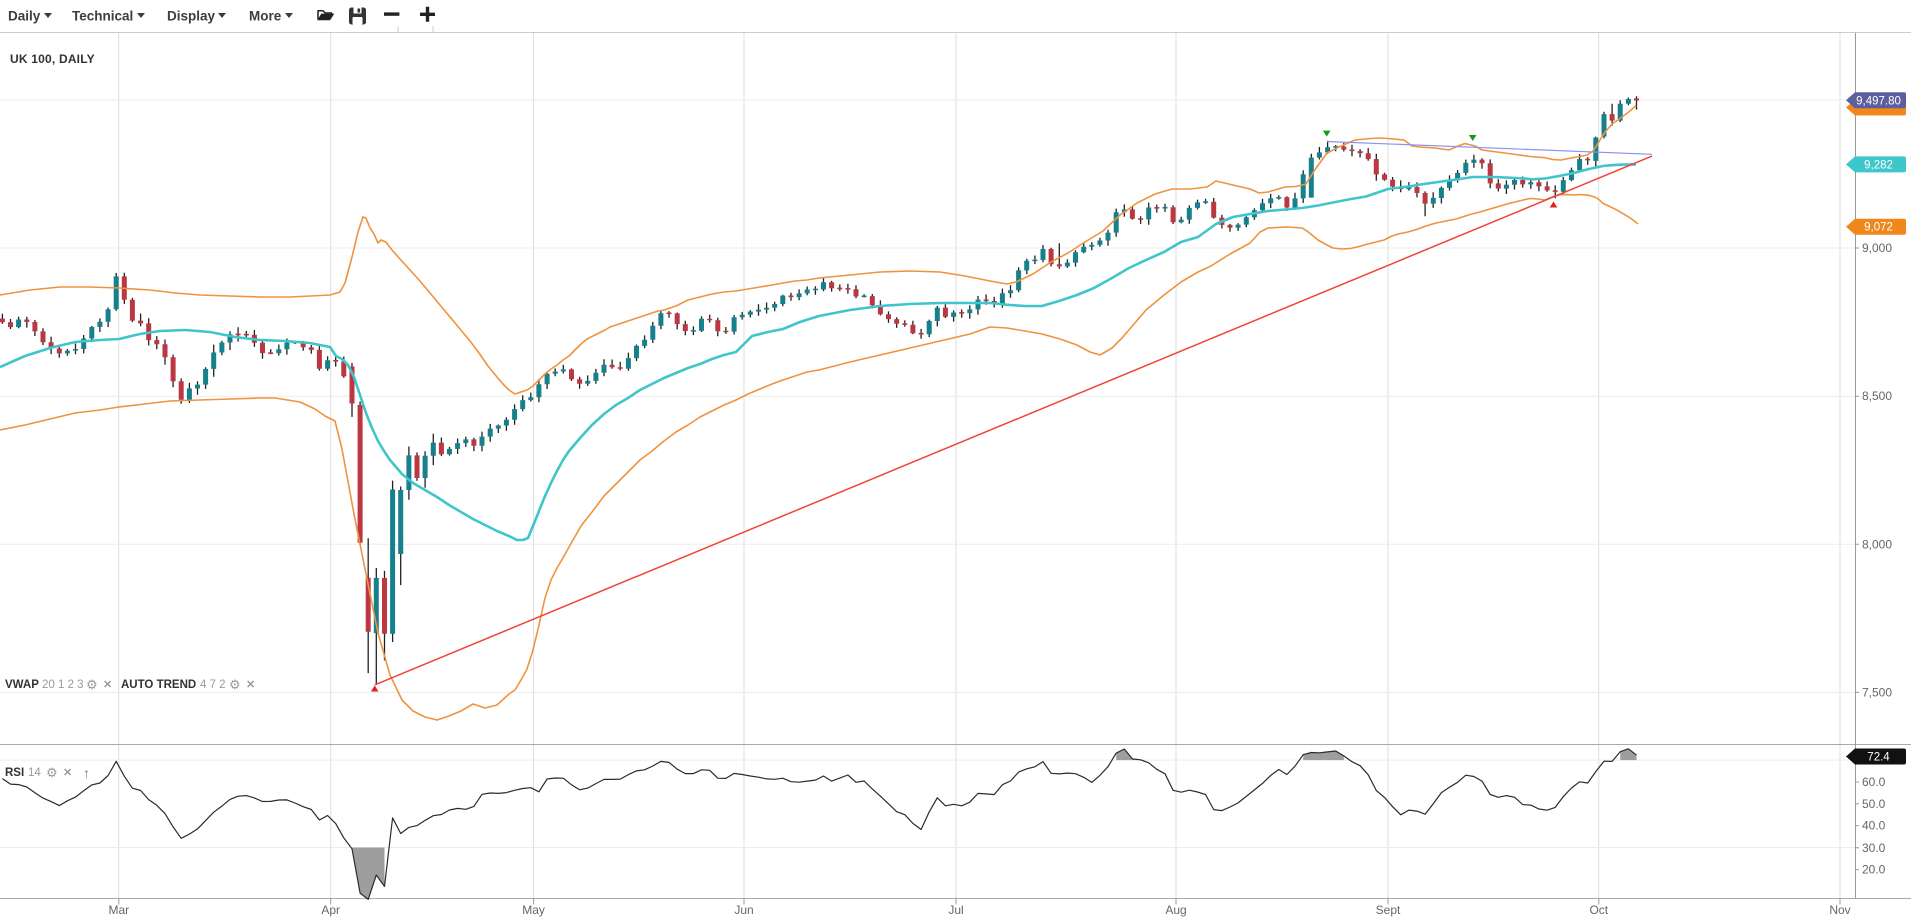  I want to click on svg-text: Technical, so click(102, 16).